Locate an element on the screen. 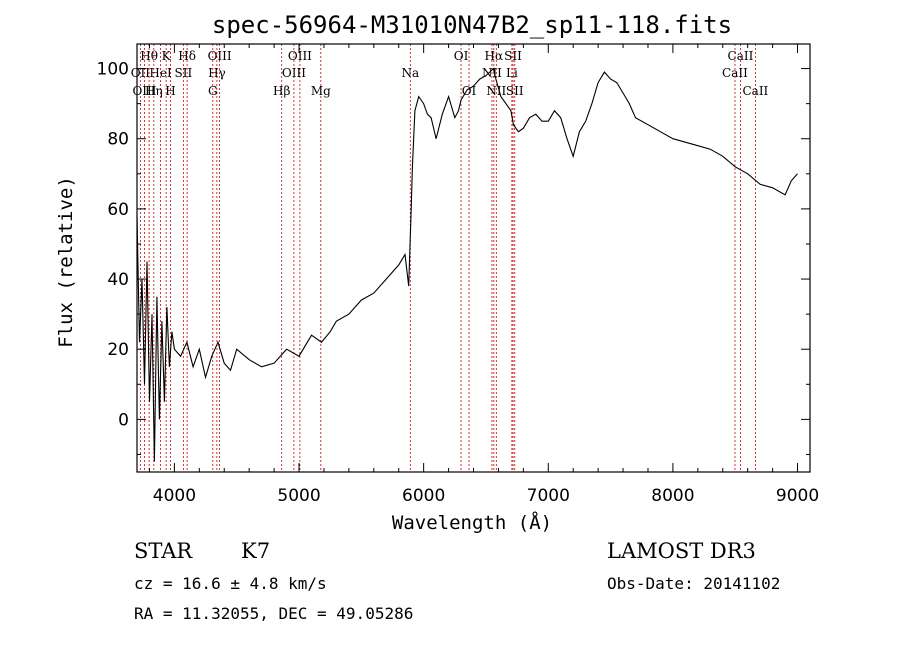 Image resolution: width=900 pixels, height=649 pixels. line-label-9: OIII is located at coordinates (220, 56).